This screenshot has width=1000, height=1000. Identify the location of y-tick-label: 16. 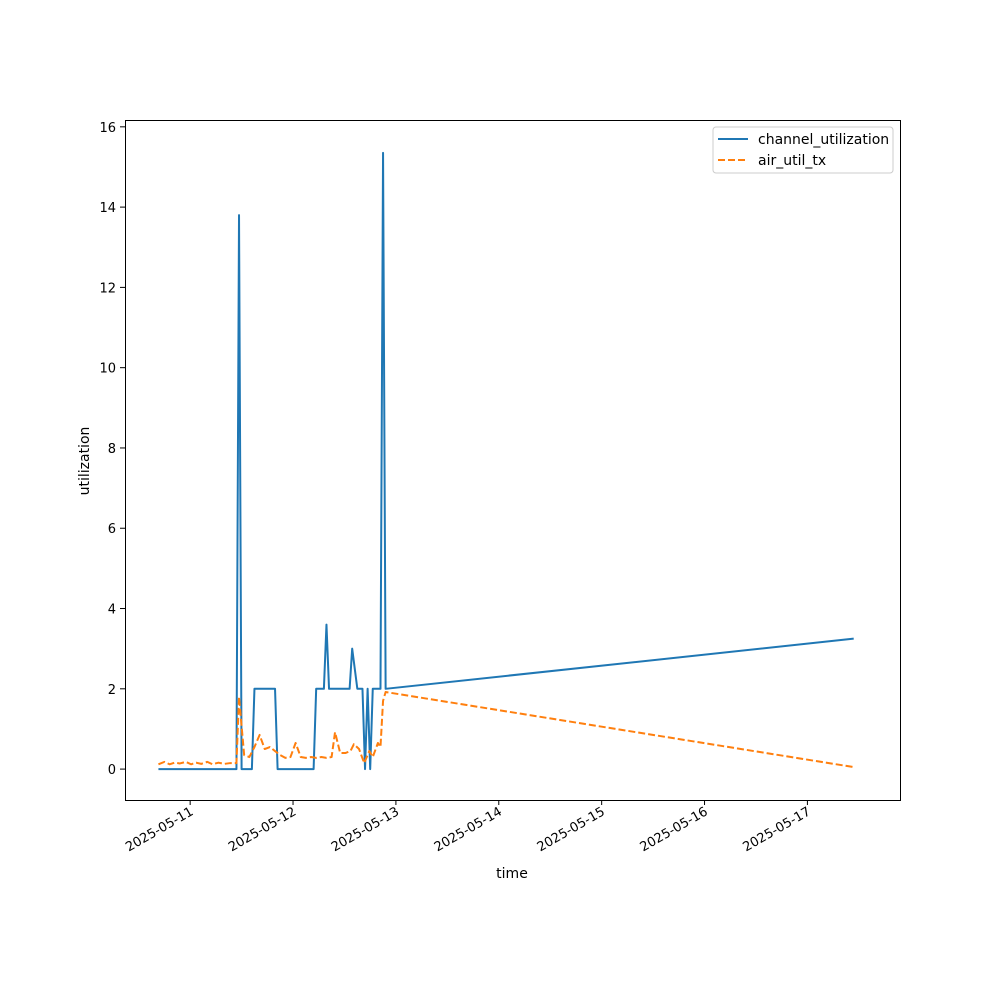
(107, 128).